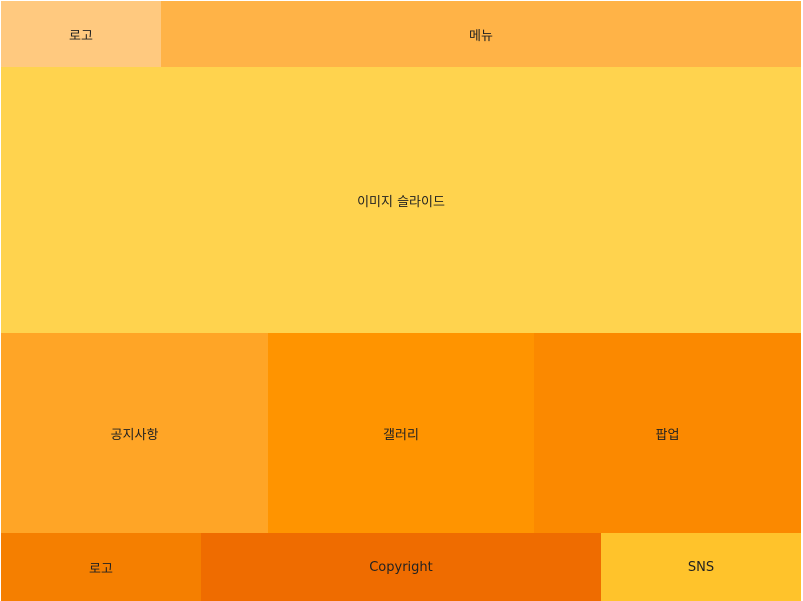 This screenshot has height=601, width=803. I want to click on notice-label: 공지사항, so click(134, 435).